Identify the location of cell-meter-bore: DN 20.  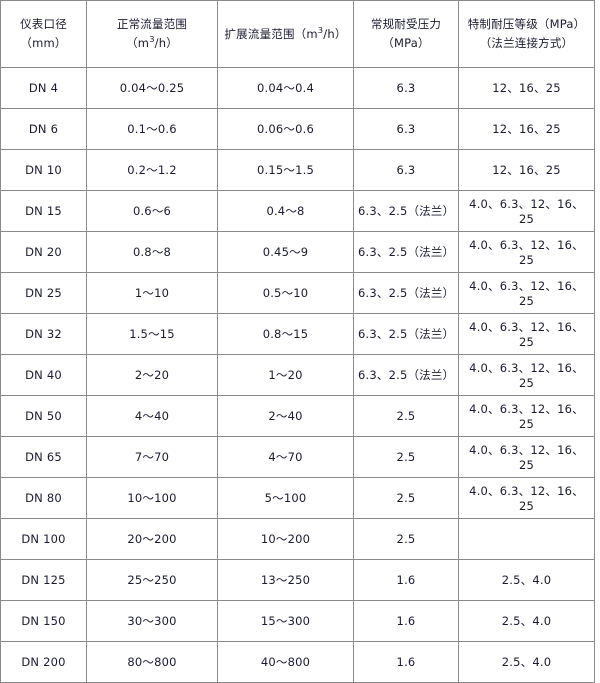
(43, 252).